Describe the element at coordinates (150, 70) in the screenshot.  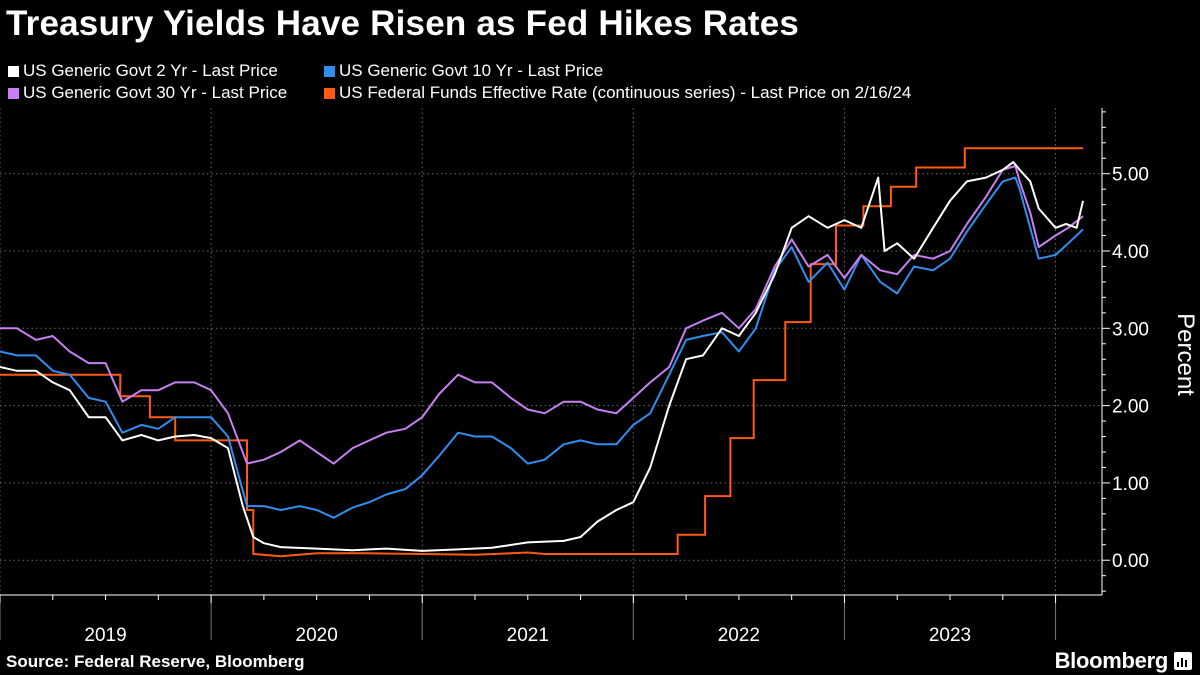
I see `legend-label-2yr: US Generic Govt 2 Yr - Last Price` at that location.